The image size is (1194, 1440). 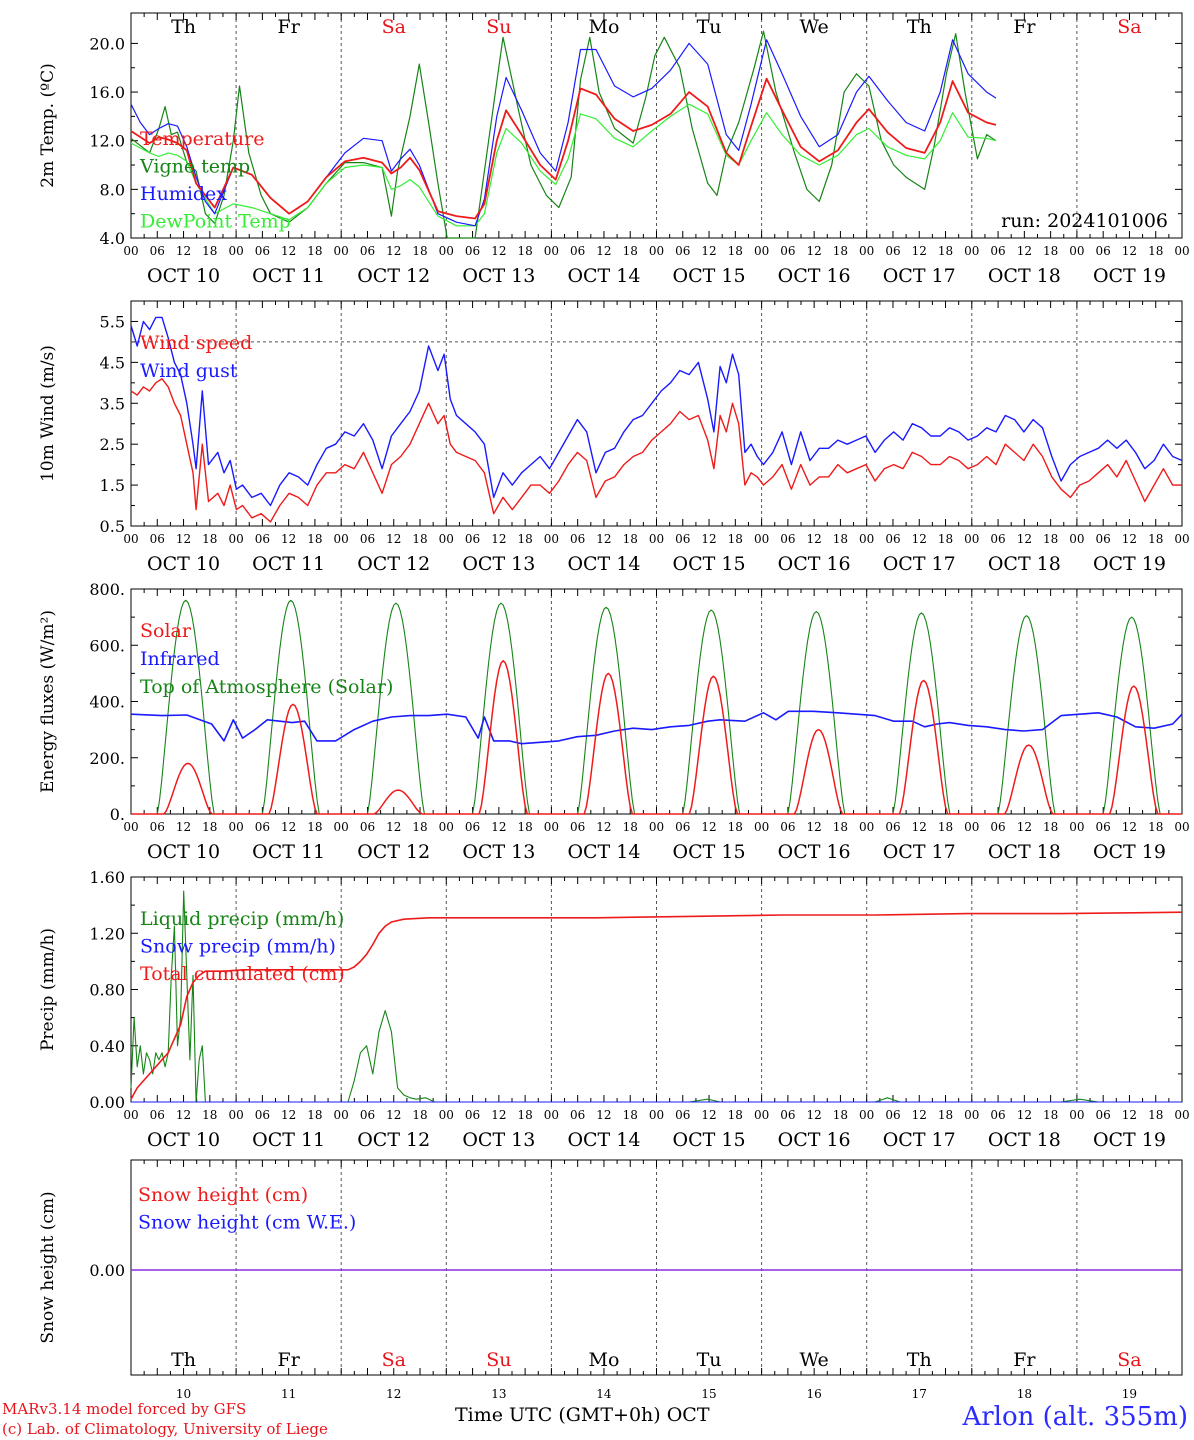 I want to click on legend-entry: Top of Atmosphere (Solar), so click(x=266, y=687).